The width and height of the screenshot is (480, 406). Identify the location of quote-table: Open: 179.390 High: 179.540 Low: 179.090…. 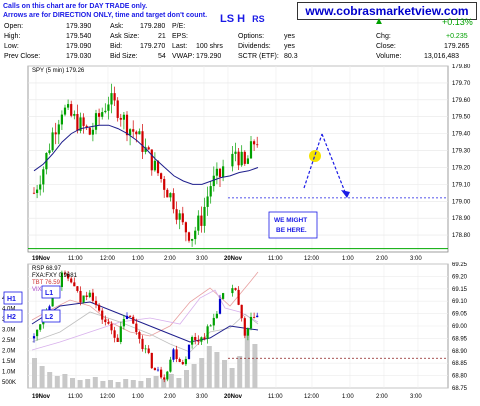
(240, 41).